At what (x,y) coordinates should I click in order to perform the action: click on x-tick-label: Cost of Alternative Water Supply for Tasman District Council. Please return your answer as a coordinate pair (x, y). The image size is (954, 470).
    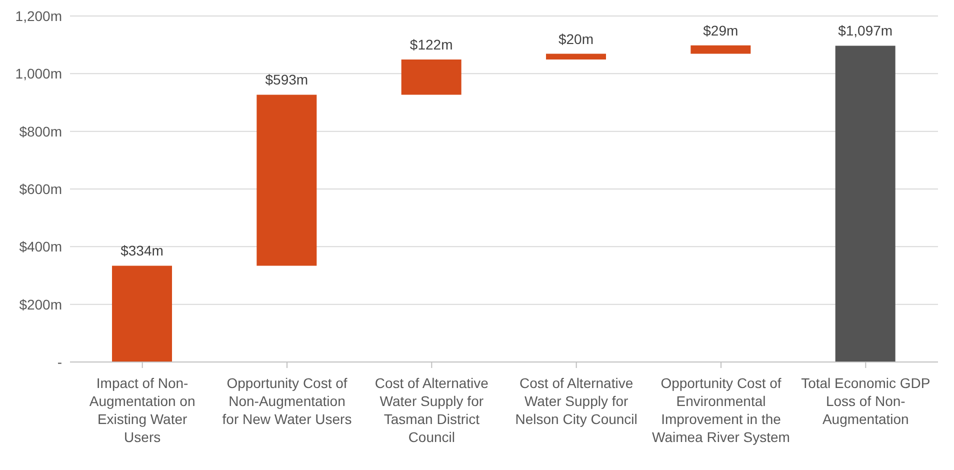
    Looking at the image, I should click on (431, 410).